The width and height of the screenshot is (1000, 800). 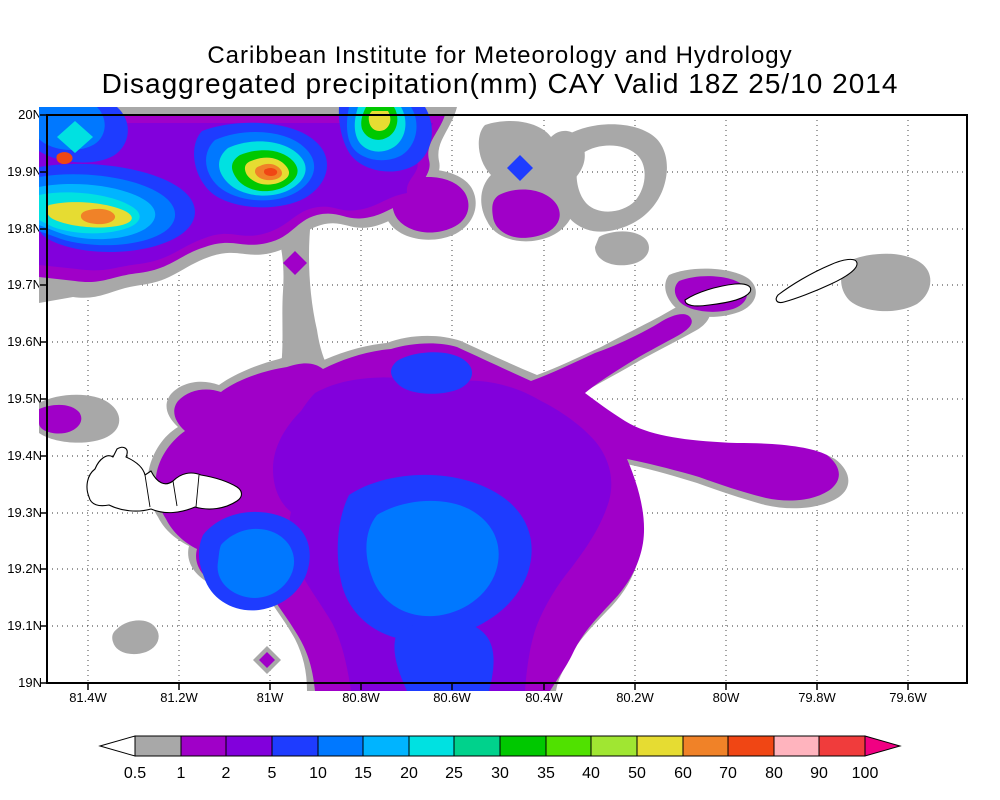 What do you see at coordinates (181, 773) in the screenshot?
I see `legend-label: 1` at bounding box center [181, 773].